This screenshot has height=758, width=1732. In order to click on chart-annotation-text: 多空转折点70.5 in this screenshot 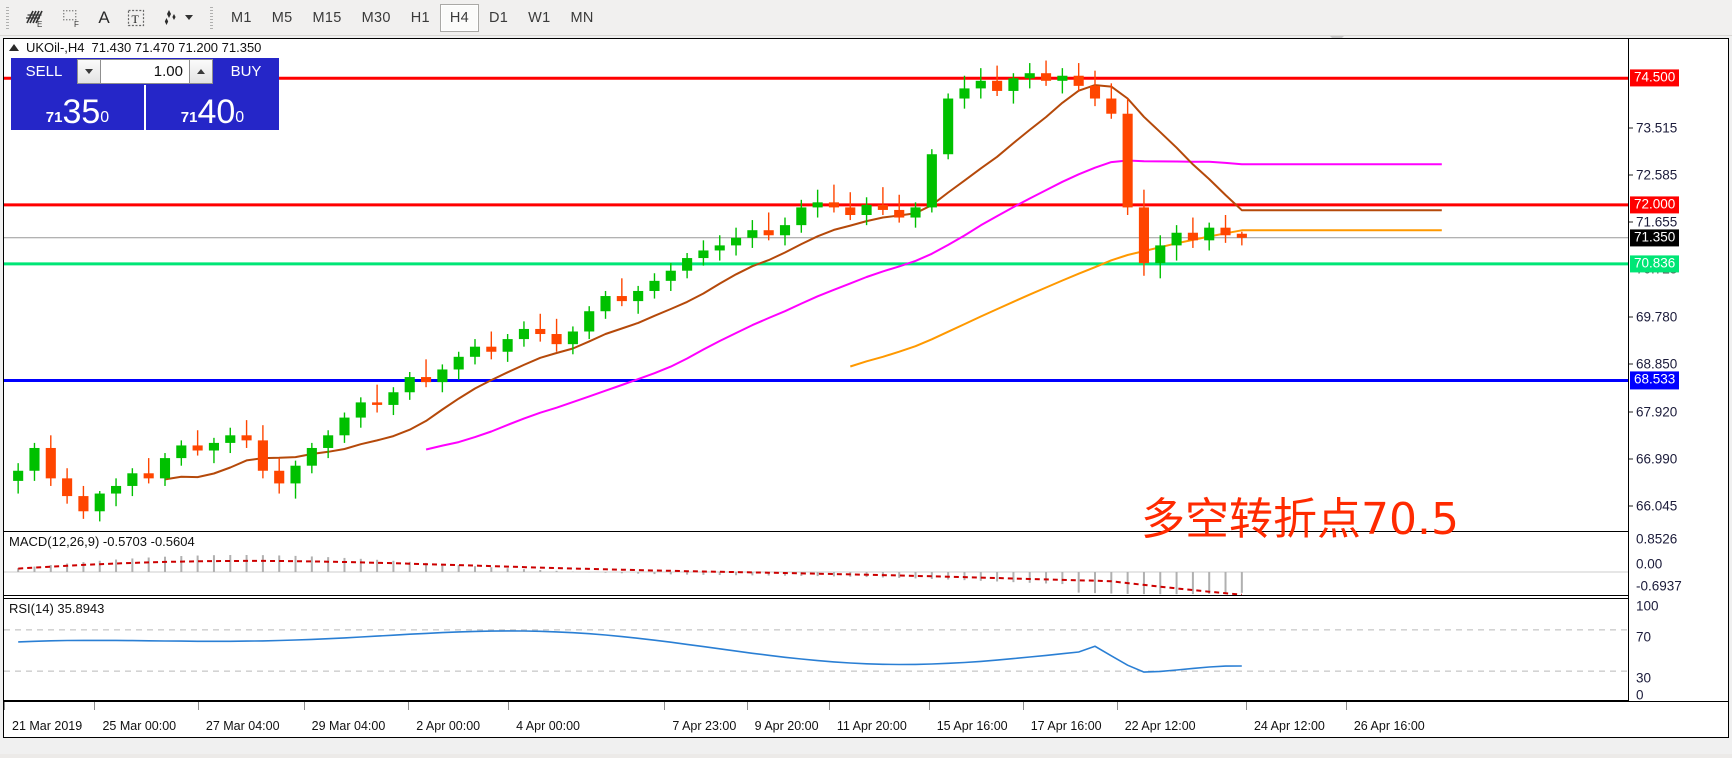, I will do `click(1300, 519)`.